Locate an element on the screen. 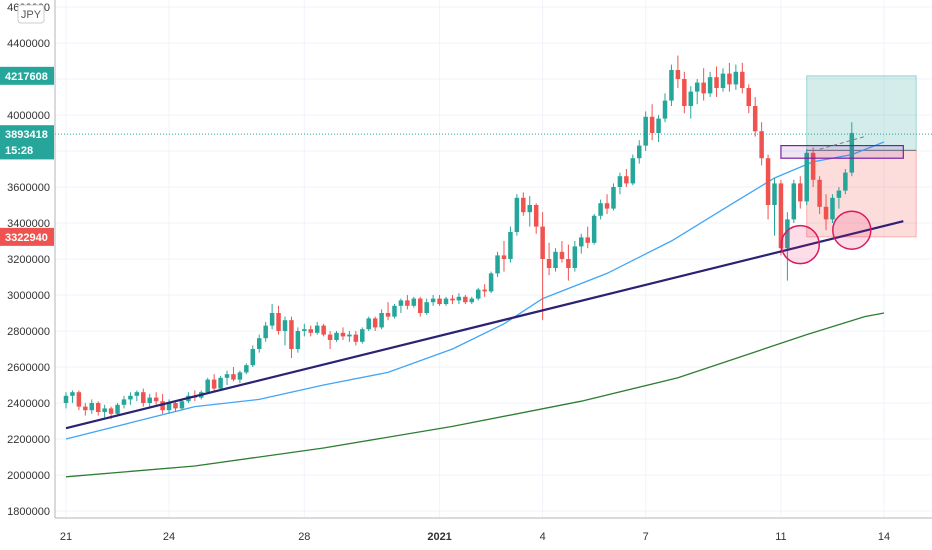  currency-label: JPY is located at coordinates (31, 14).